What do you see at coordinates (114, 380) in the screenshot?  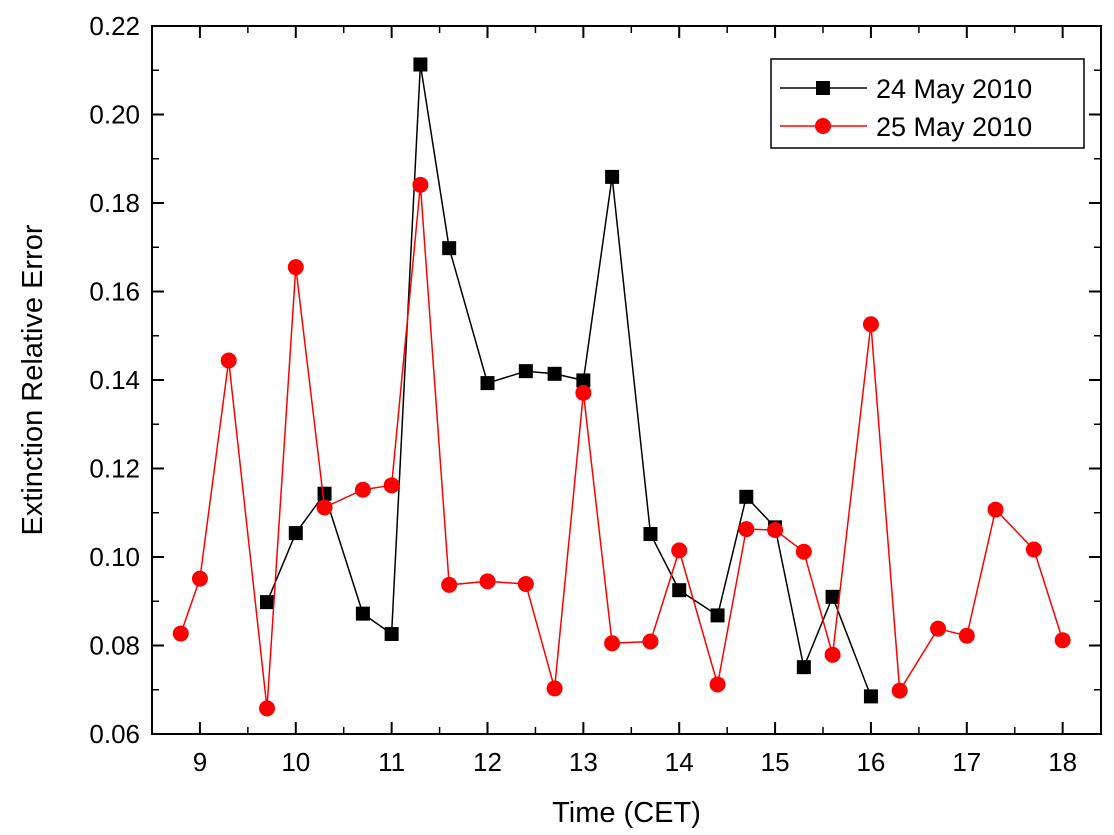 I see `y-tick-label: 0.14` at bounding box center [114, 380].